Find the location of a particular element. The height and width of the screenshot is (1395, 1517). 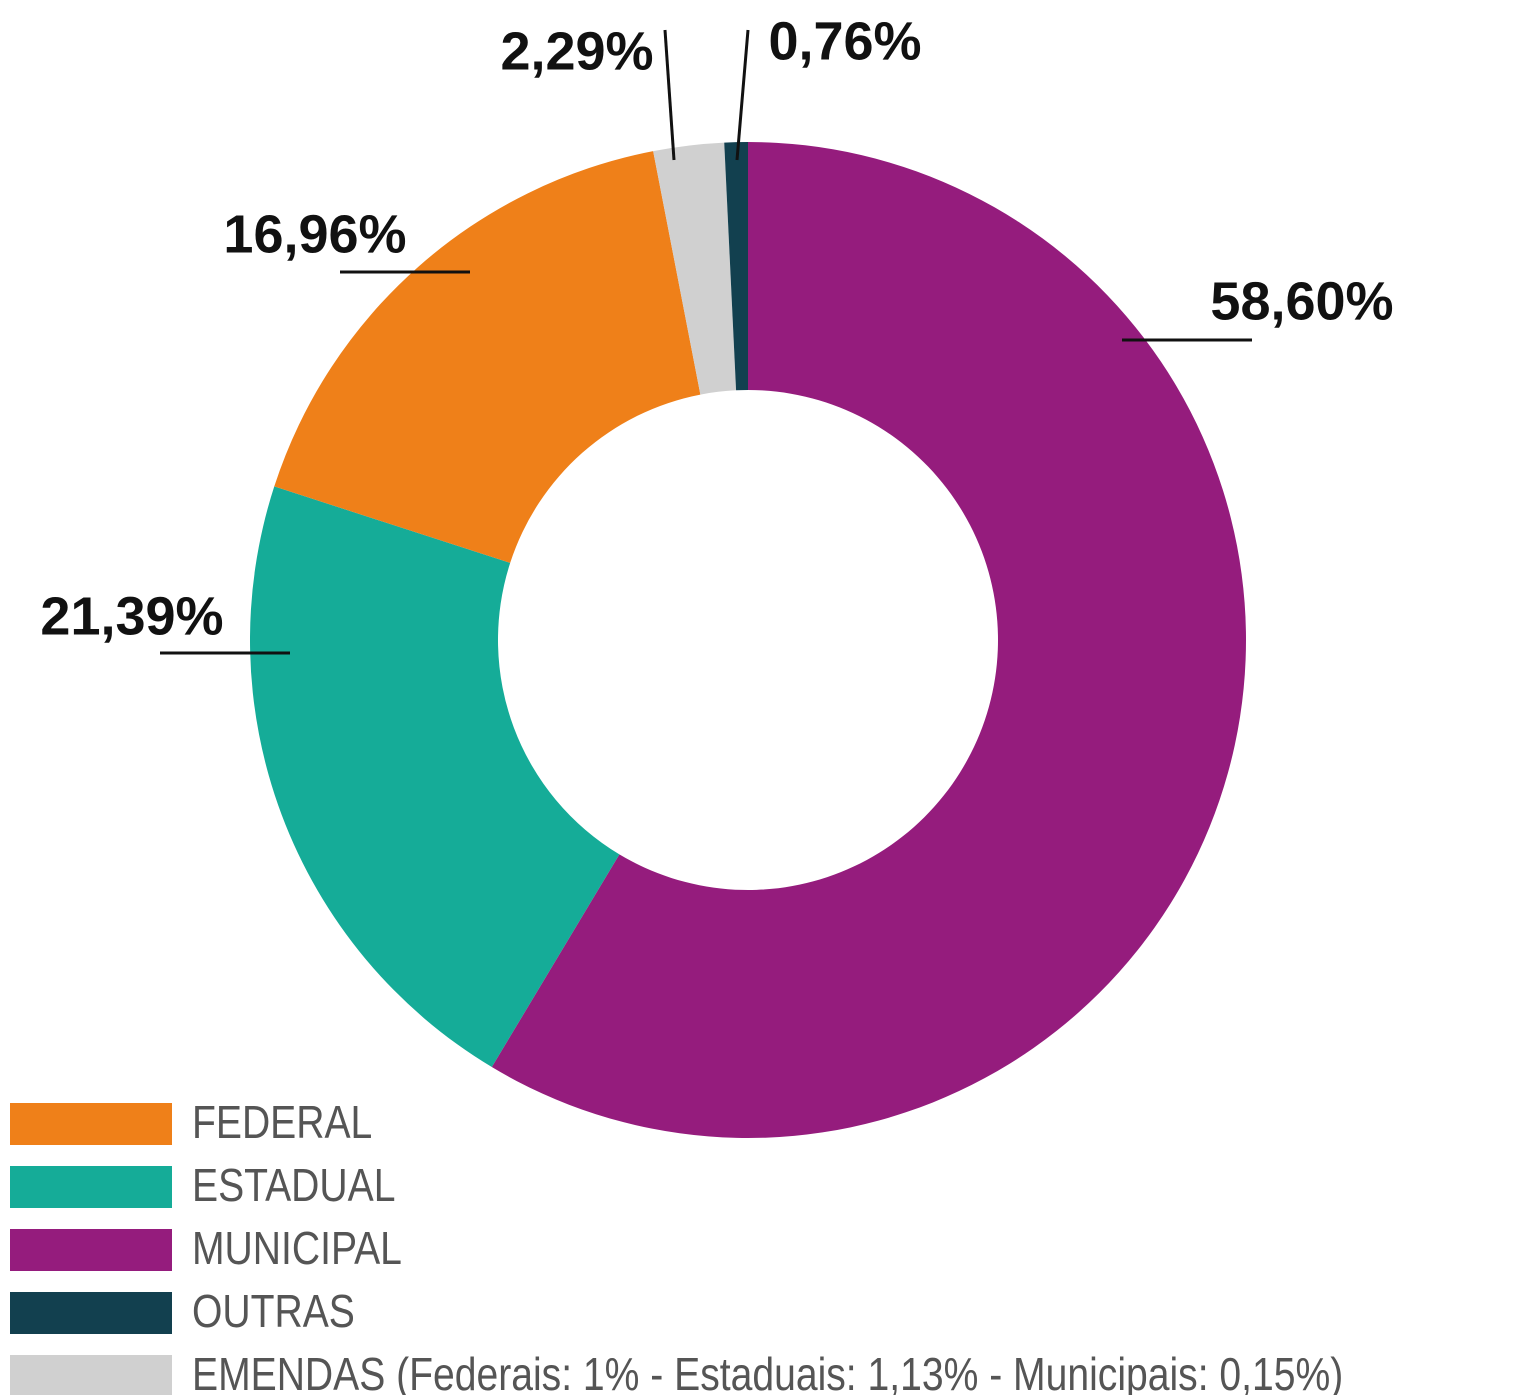

value-label: 21,39% is located at coordinates (131, 616).